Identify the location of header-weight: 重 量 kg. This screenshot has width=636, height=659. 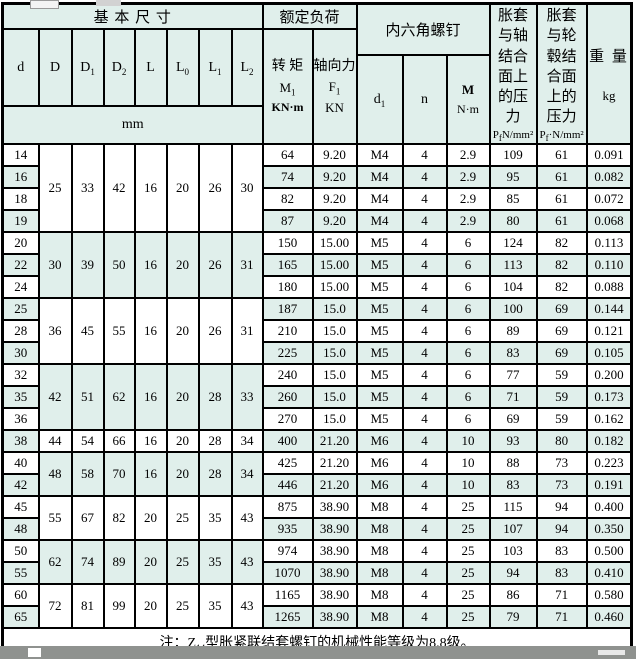
(609, 74).